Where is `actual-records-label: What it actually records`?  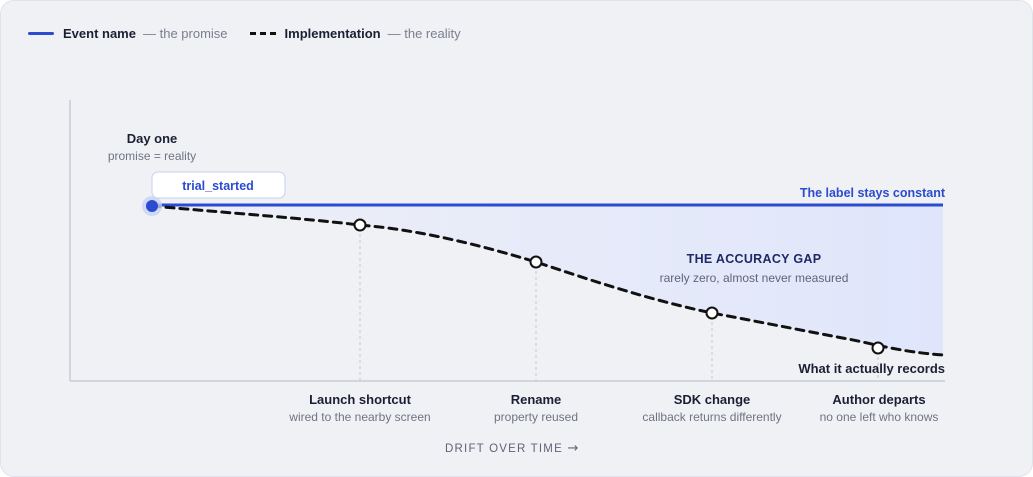 actual-records-label: What it actually records is located at coordinates (871, 368).